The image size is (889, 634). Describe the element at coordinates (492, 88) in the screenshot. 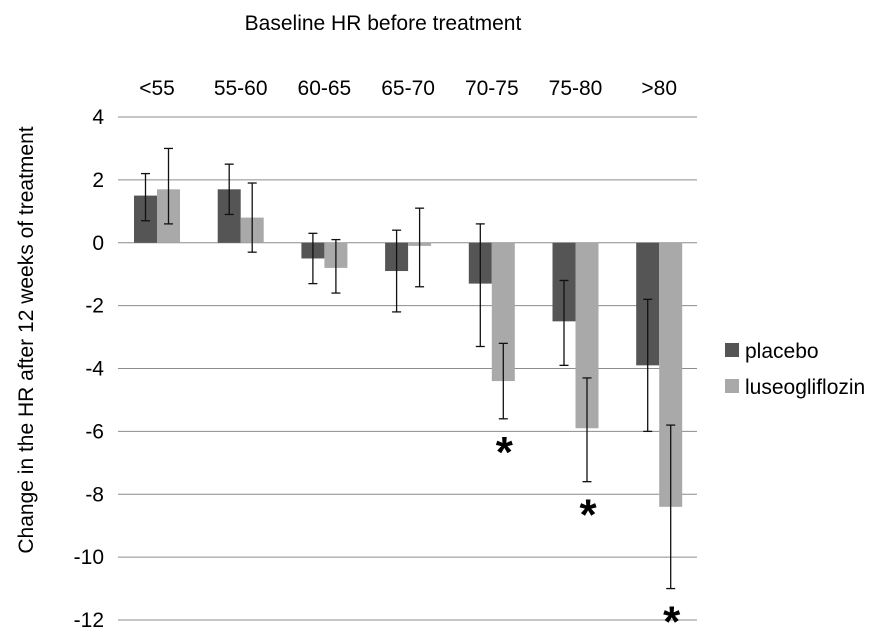

I see `category-label: 70-75` at that location.